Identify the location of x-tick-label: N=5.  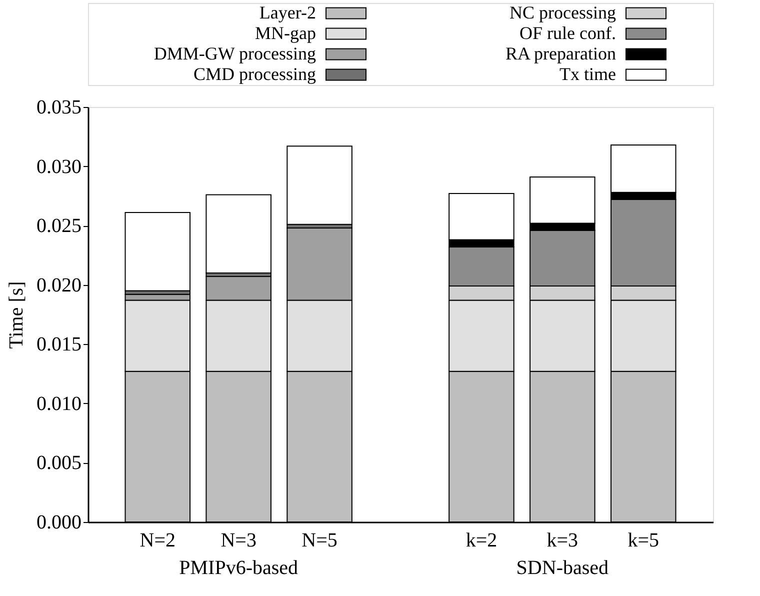
(320, 541).